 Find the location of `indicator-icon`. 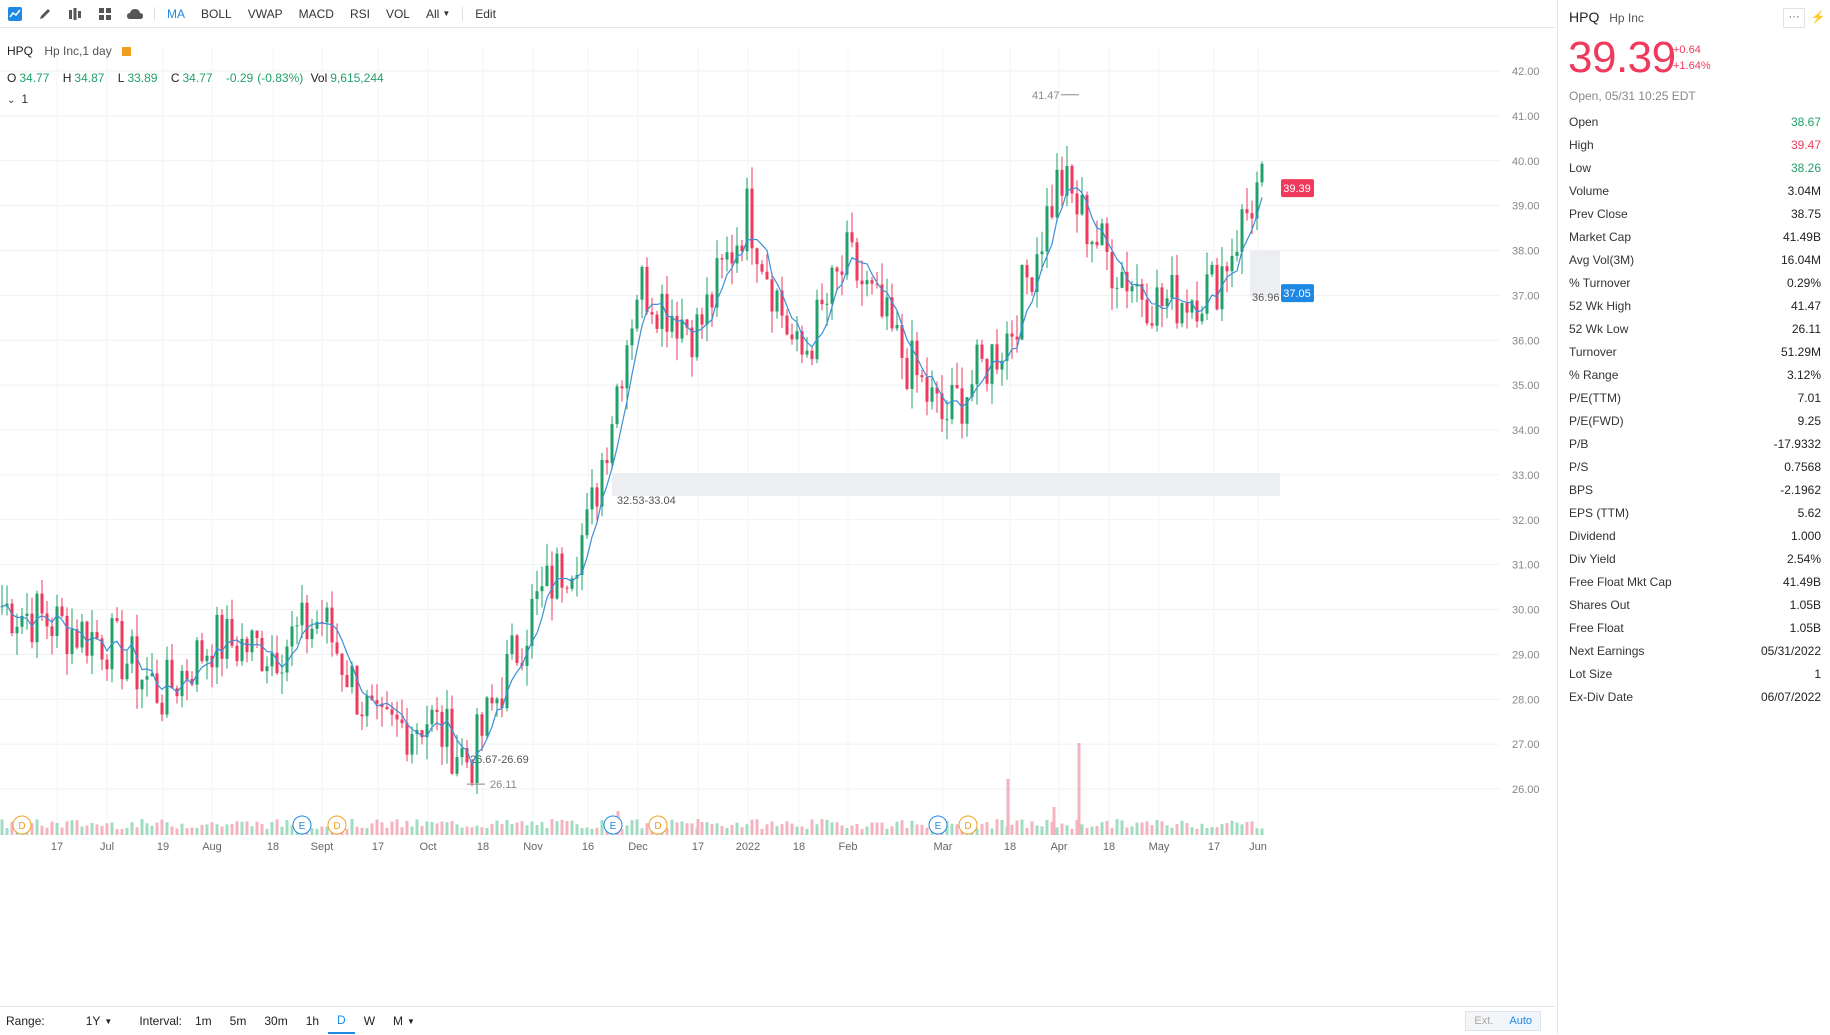

indicator-icon is located at coordinates (75, 13).